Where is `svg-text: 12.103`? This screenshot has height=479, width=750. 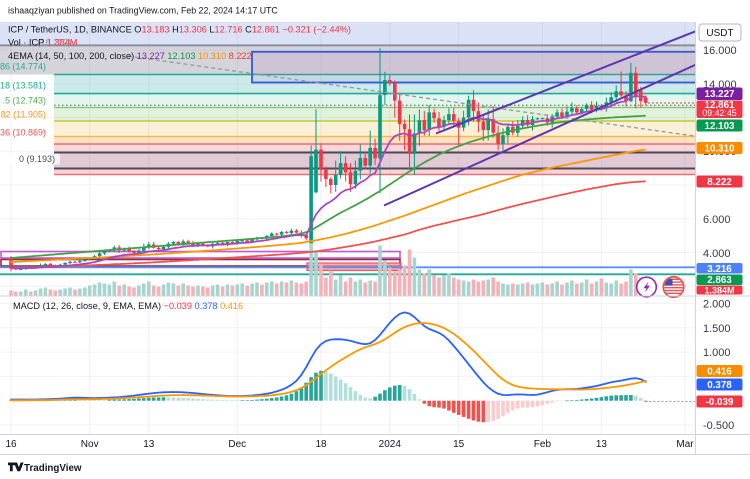 svg-text: 12.103 is located at coordinates (720, 126).